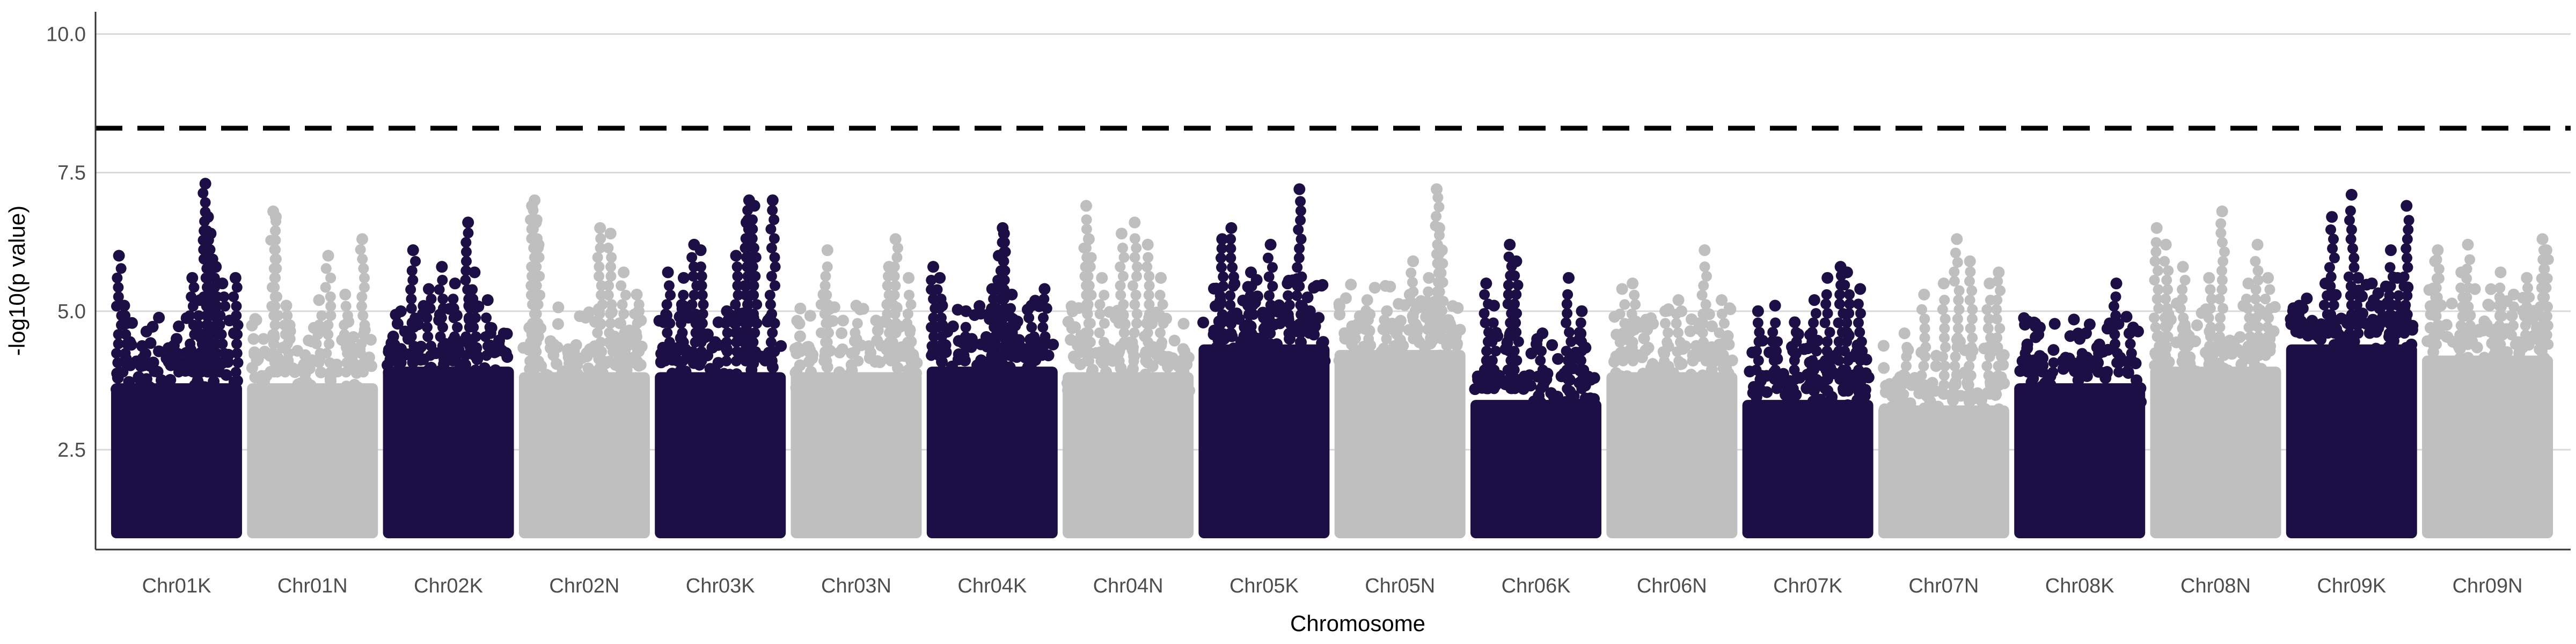 The width and height of the screenshot is (2576, 644). What do you see at coordinates (2351, 586) in the screenshot?
I see `x-tick-label-Chr09K: Chr09K` at bounding box center [2351, 586].